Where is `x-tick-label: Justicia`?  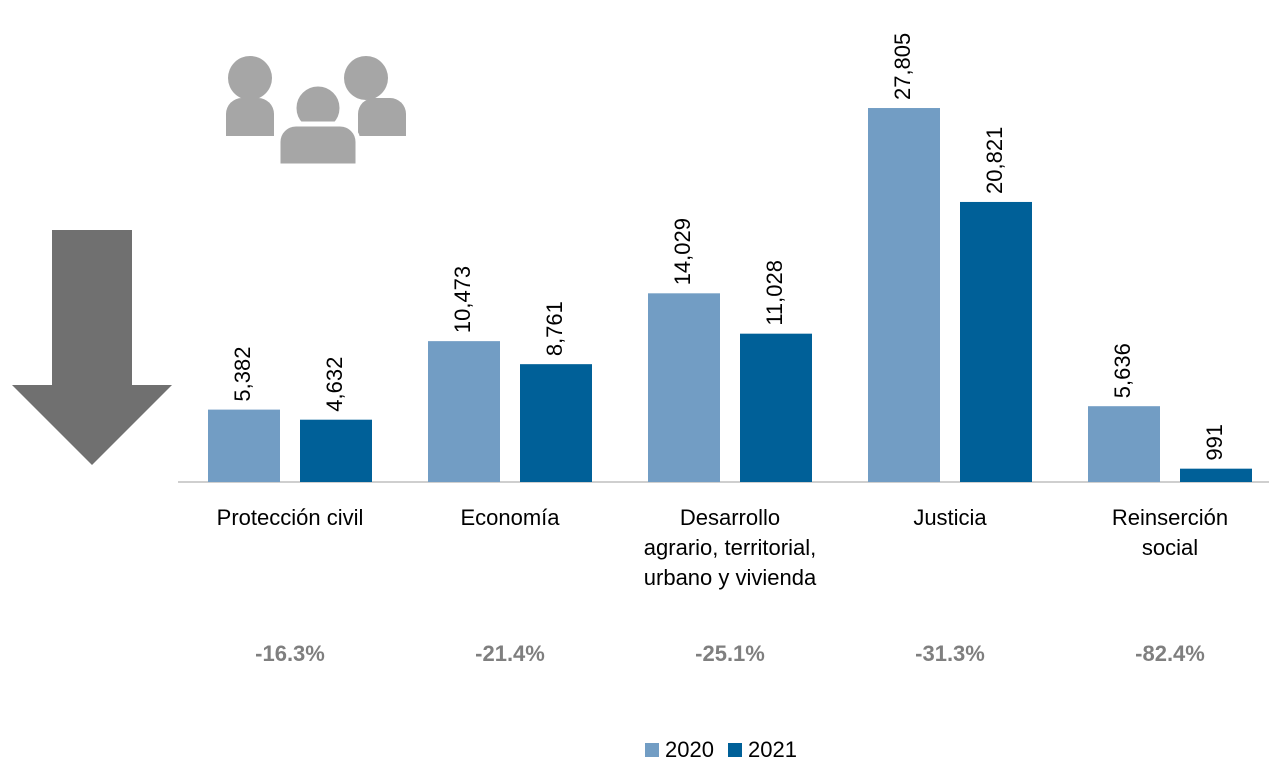 x-tick-label: Justicia is located at coordinates (950, 517).